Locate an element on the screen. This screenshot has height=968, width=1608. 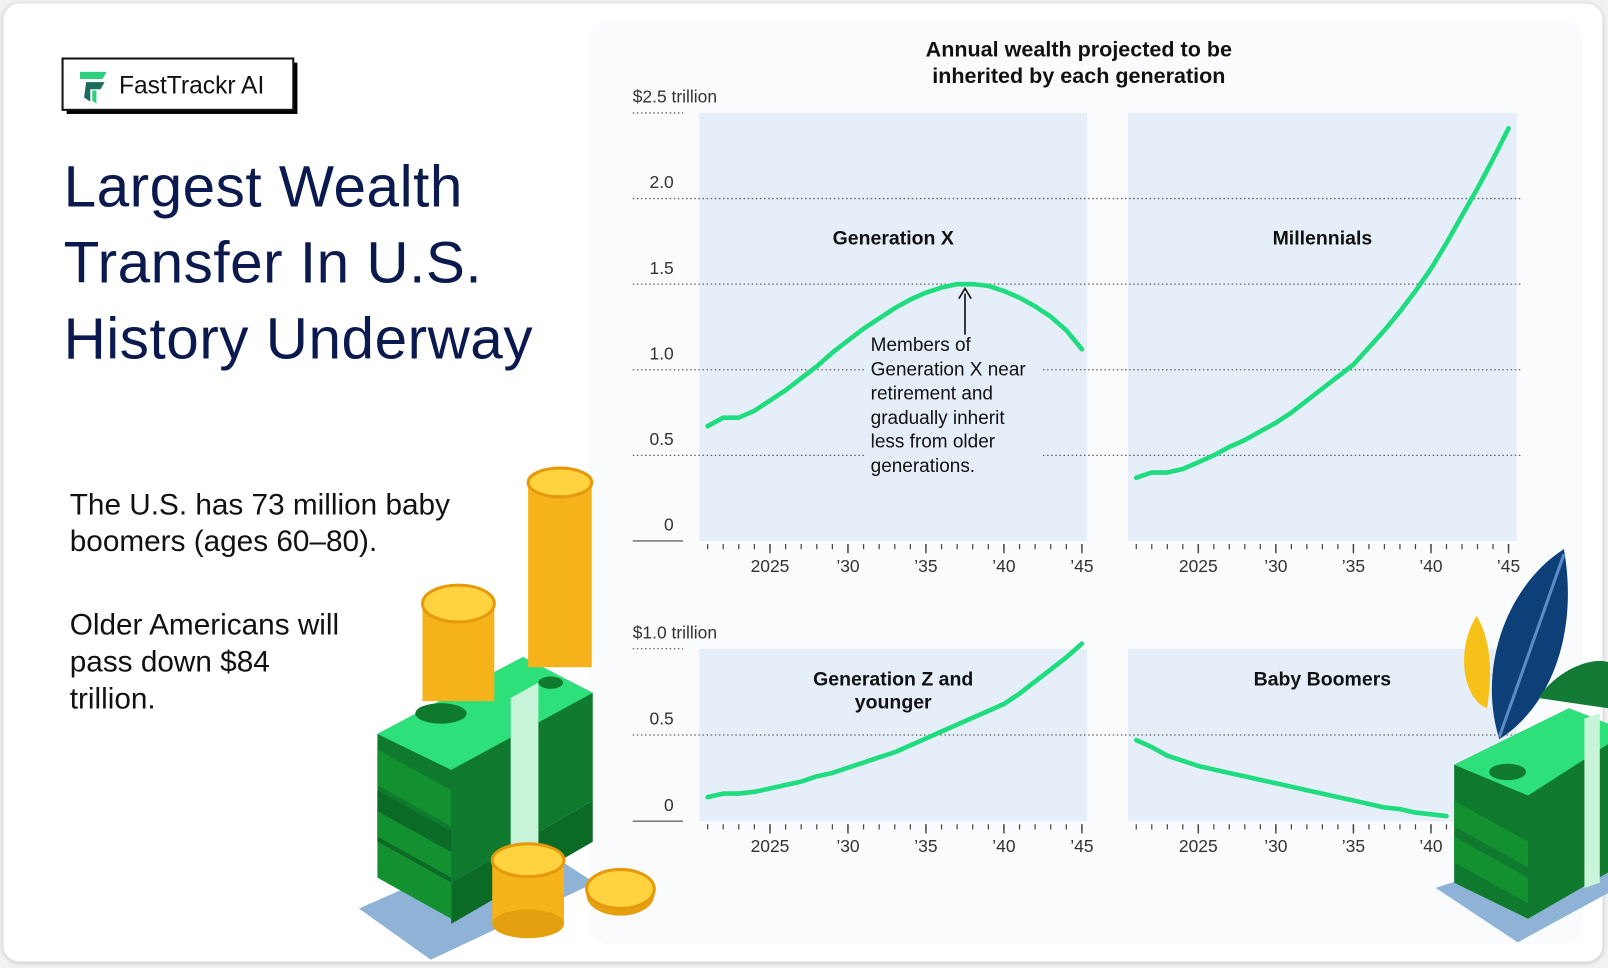
logo-box is located at coordinates (178, 84).